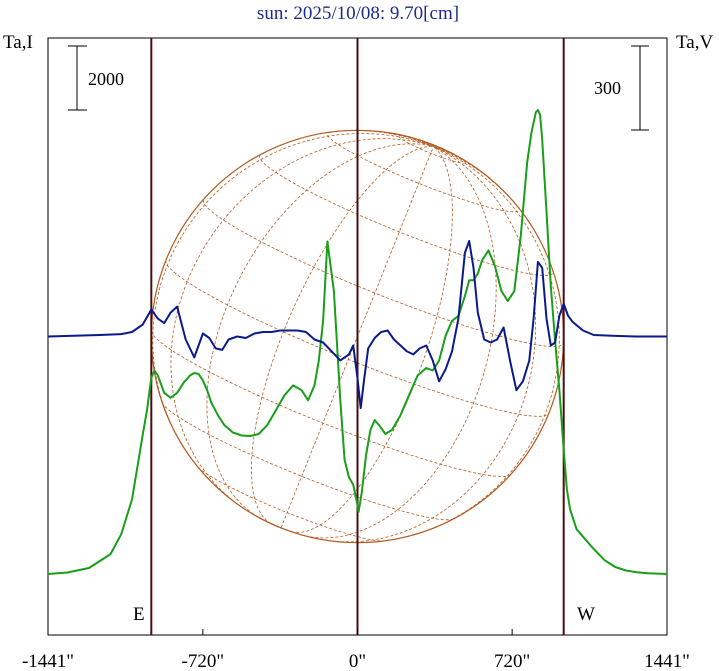 Image resolution: width=719 pixels, height=671 pixels. Describe the element at coordinates (48, 661) in the screenshot. I see `x-tick-label: -1441"` at that location.